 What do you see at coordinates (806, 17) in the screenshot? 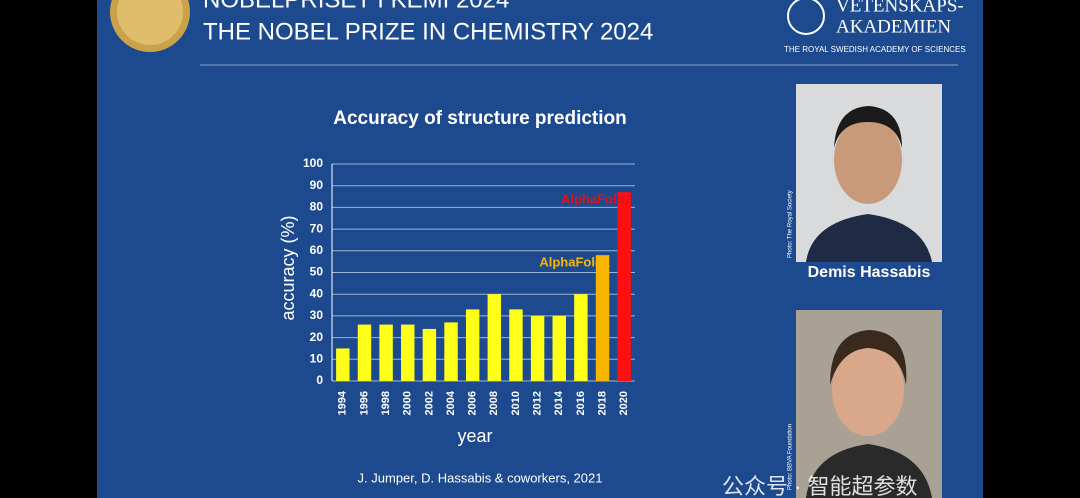
I see `academy-logo` at bounding box center [806, 17].